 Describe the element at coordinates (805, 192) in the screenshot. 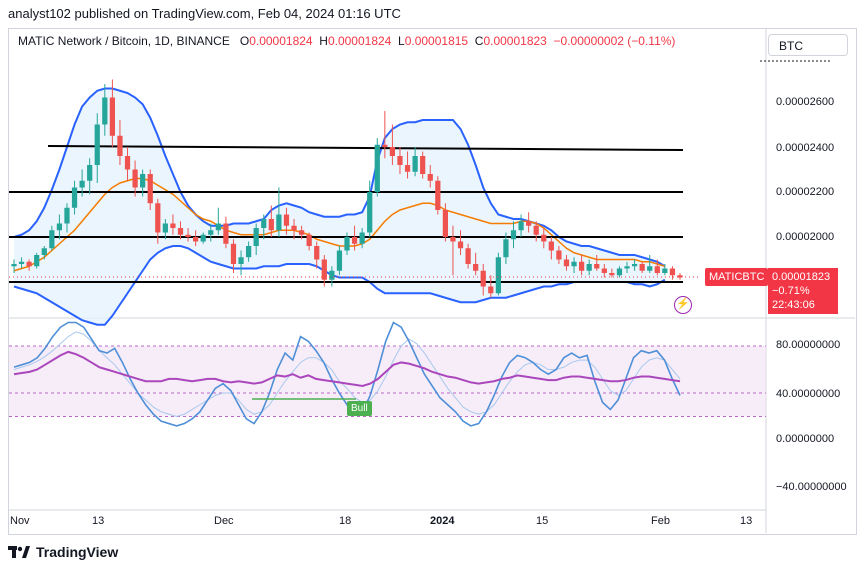

I see `price-axis-label: 0.00002200` at that location.